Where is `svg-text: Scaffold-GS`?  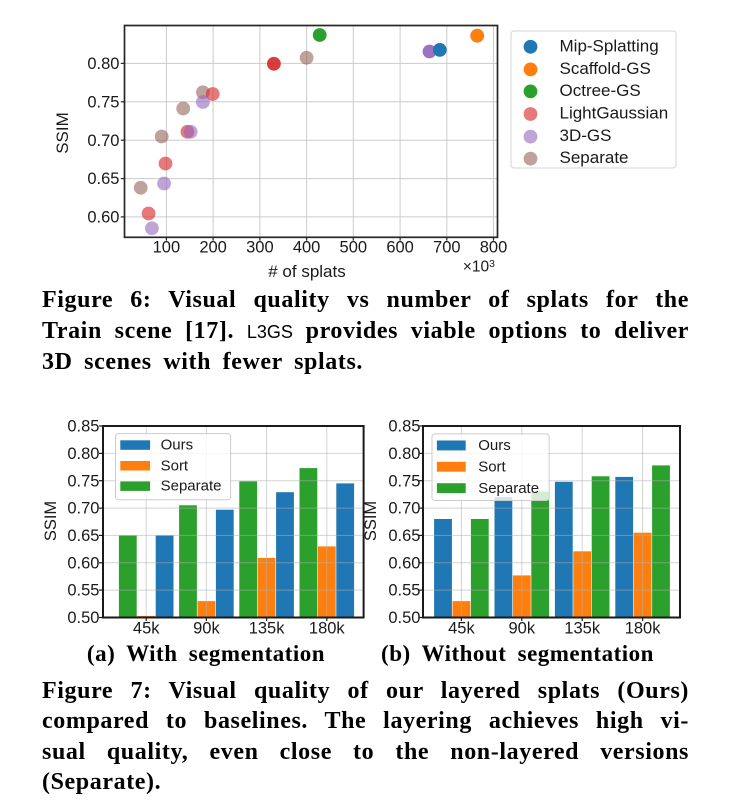 svg-text: Scaffold-GS is located at coordinates (605, 68).